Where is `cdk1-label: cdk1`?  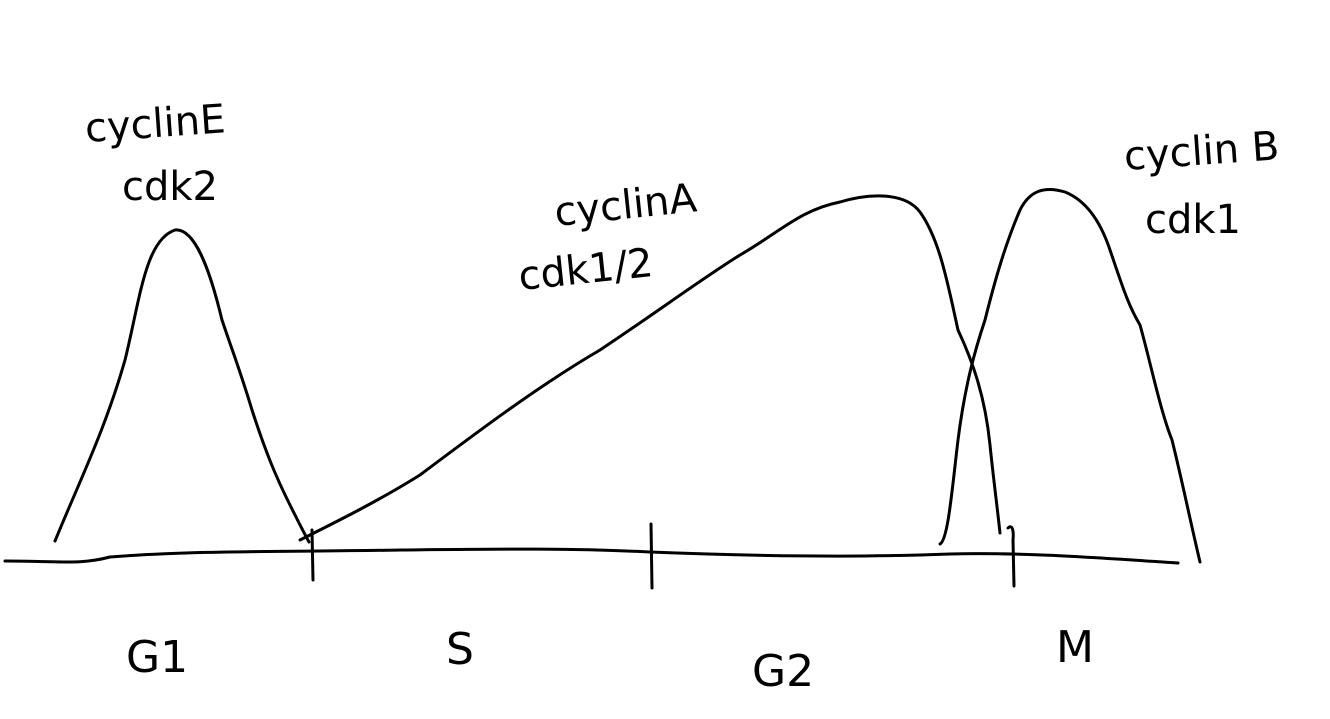 cdk1-label: cdk1 is located at coordinates (1193, 220).